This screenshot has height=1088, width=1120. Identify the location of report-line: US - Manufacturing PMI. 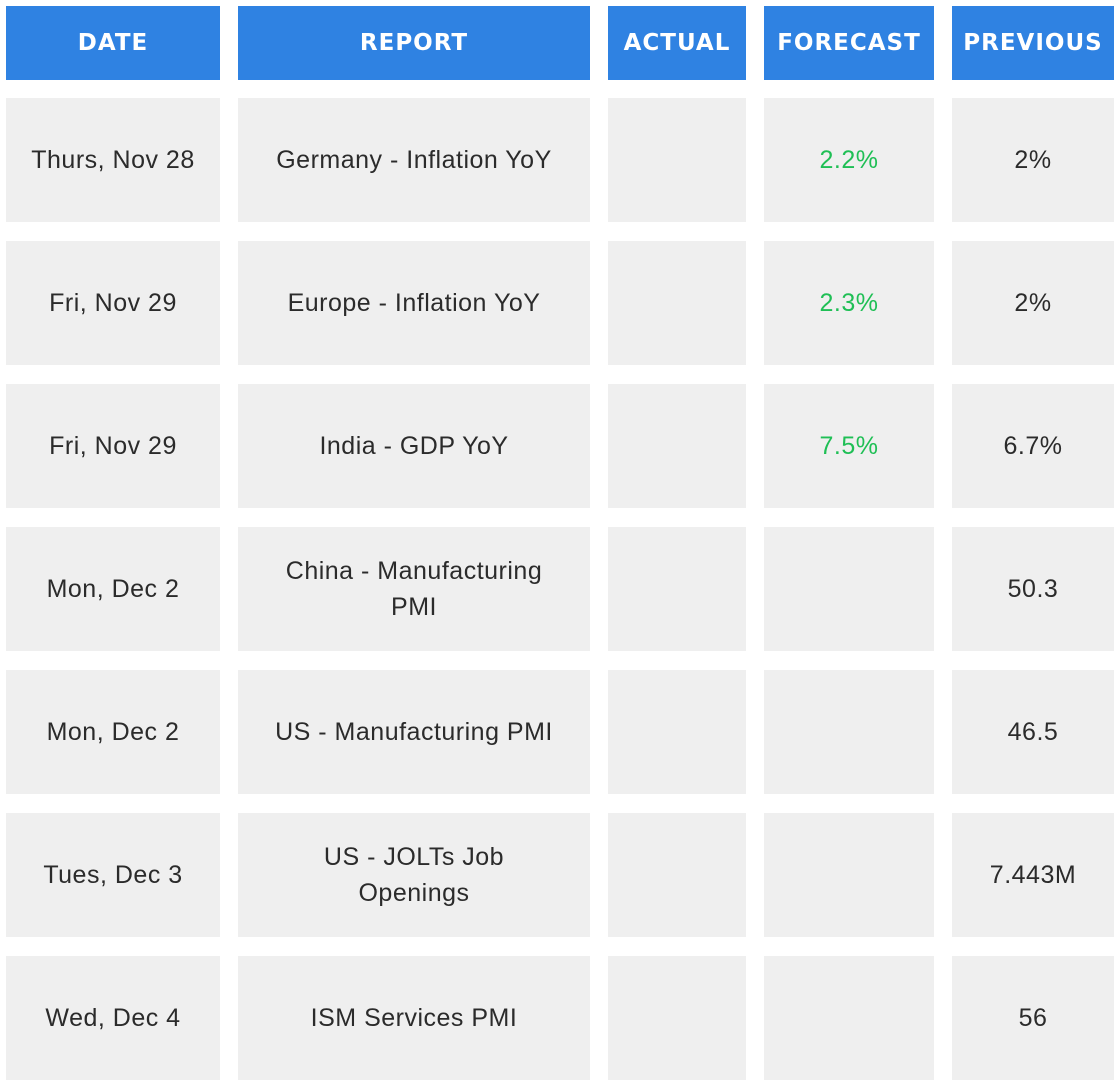
(414, 732).